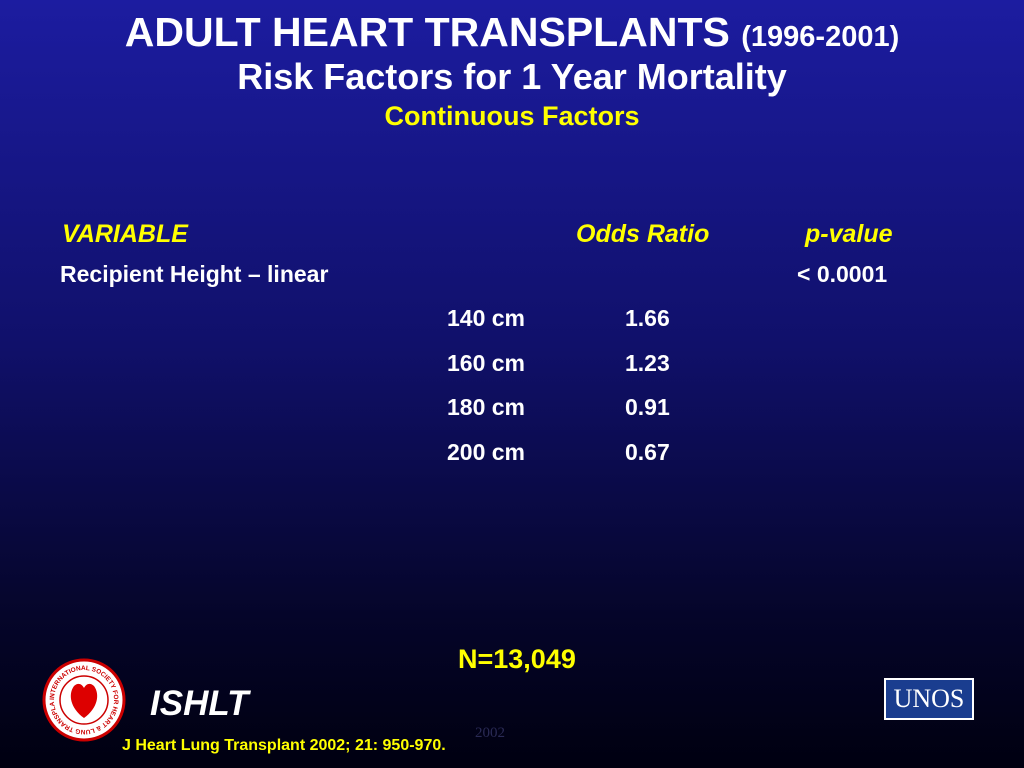 This screenshot has height=768, width=1024. Describe the element at coordinates (490, 733) in the screenshot. I see `year: 2002` at that location.